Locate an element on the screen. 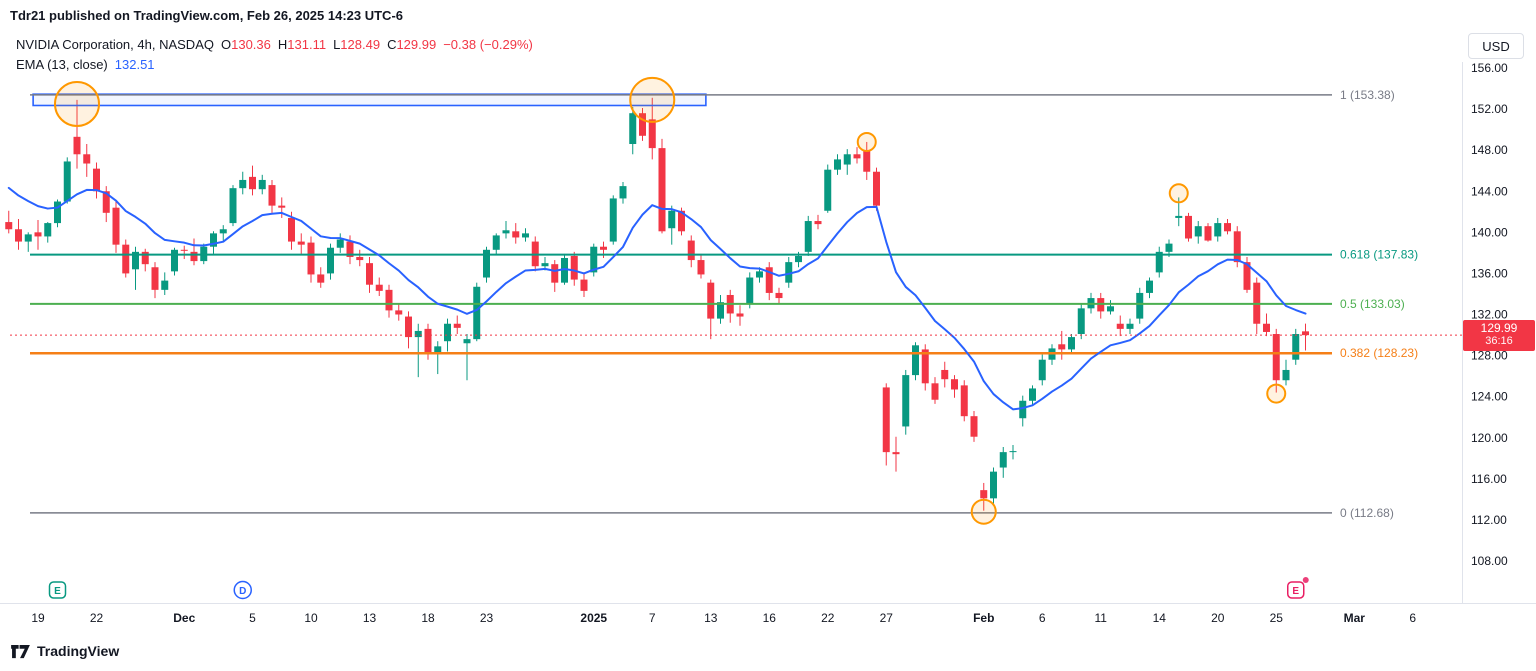 Image resolution: width=1536 pixels, height=671 pixels. time-axis-label: 5 is located at coordinates (252, 618).